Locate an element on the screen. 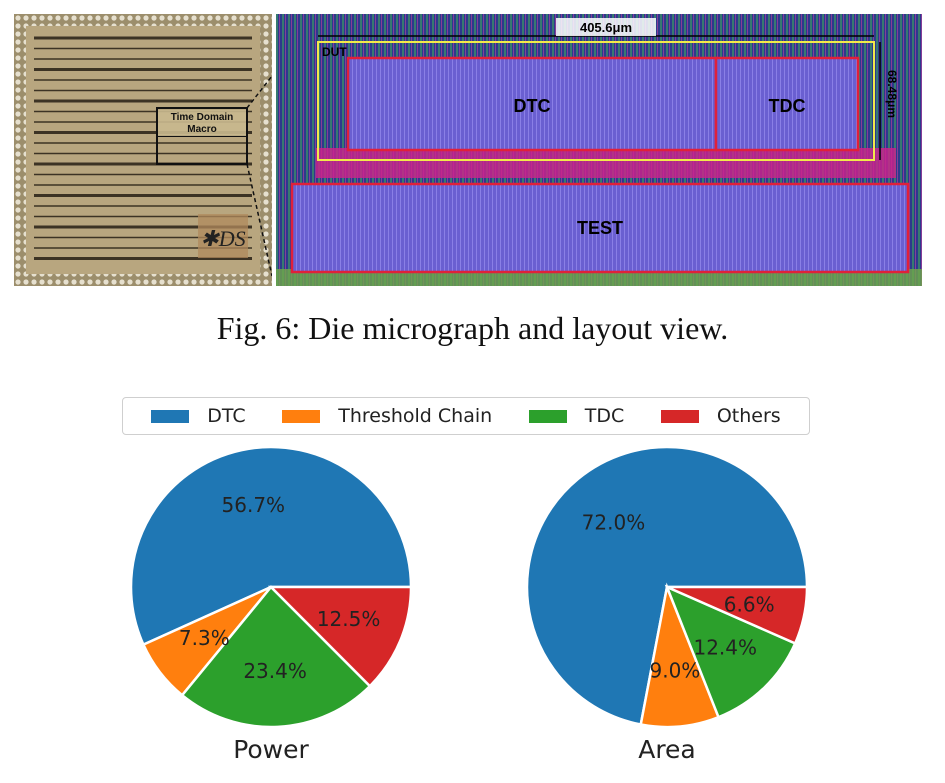 The height and width of the screenshot is (783, 945). pie-value-label: 23.4% is located at coordinates (275, 671).